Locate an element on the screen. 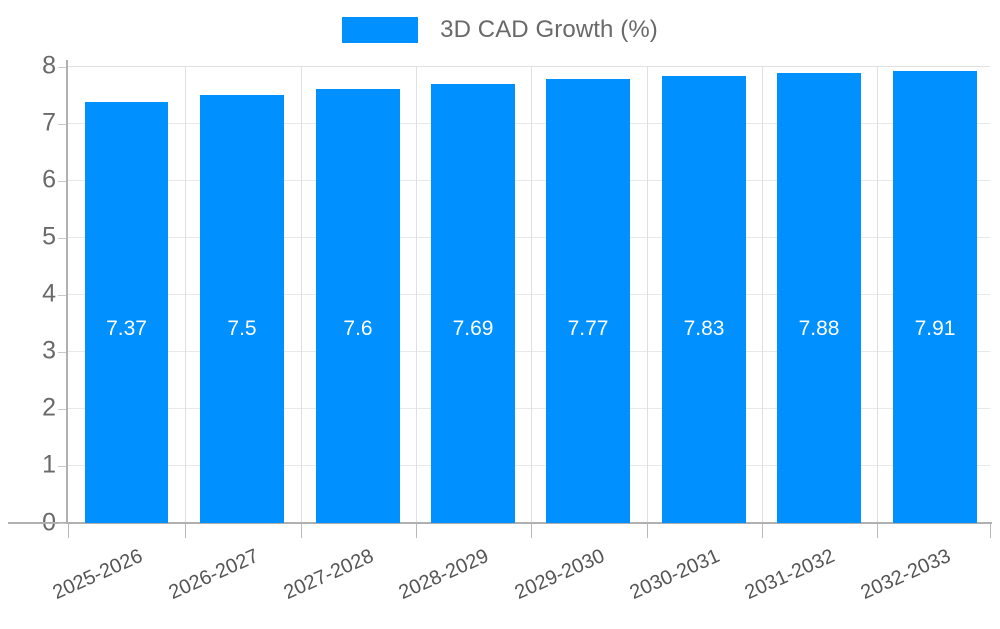 The image size is (1000, 629). y-tick-label-7: 7 is located at coordinates (49, 122).